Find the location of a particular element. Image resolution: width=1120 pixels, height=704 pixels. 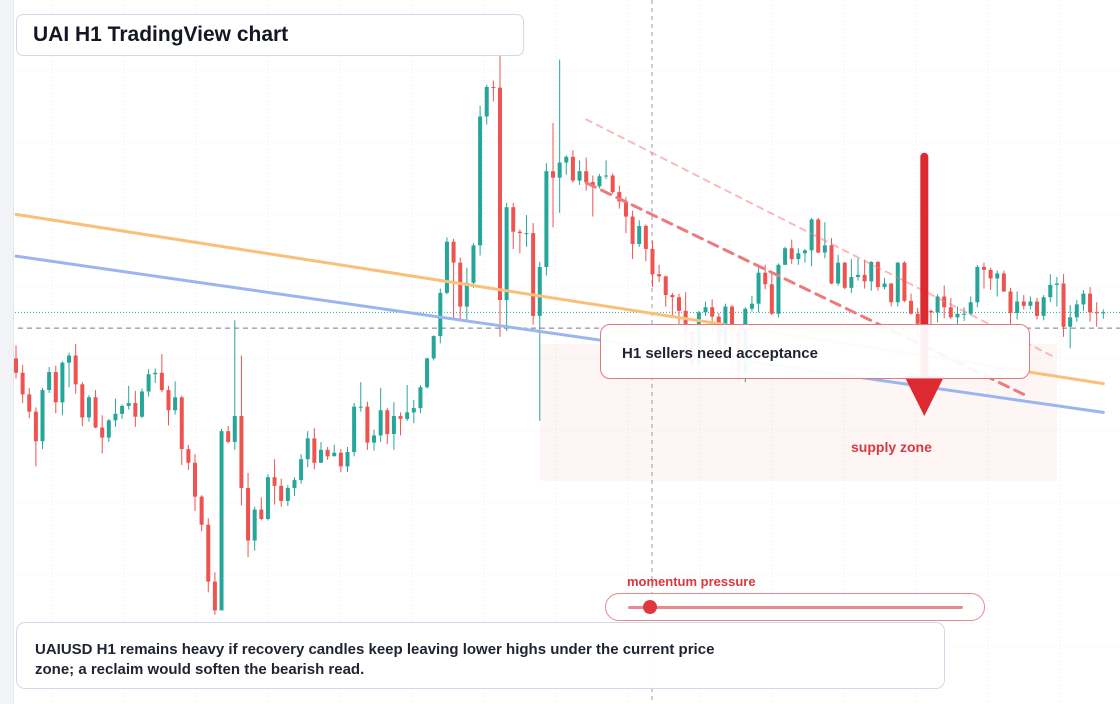

price-level-lines is located at coordinates (560, 320).